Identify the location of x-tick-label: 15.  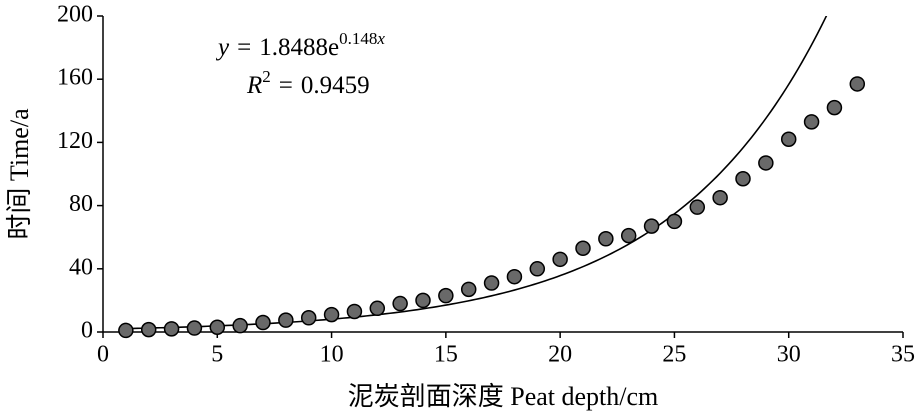
(446, 355).